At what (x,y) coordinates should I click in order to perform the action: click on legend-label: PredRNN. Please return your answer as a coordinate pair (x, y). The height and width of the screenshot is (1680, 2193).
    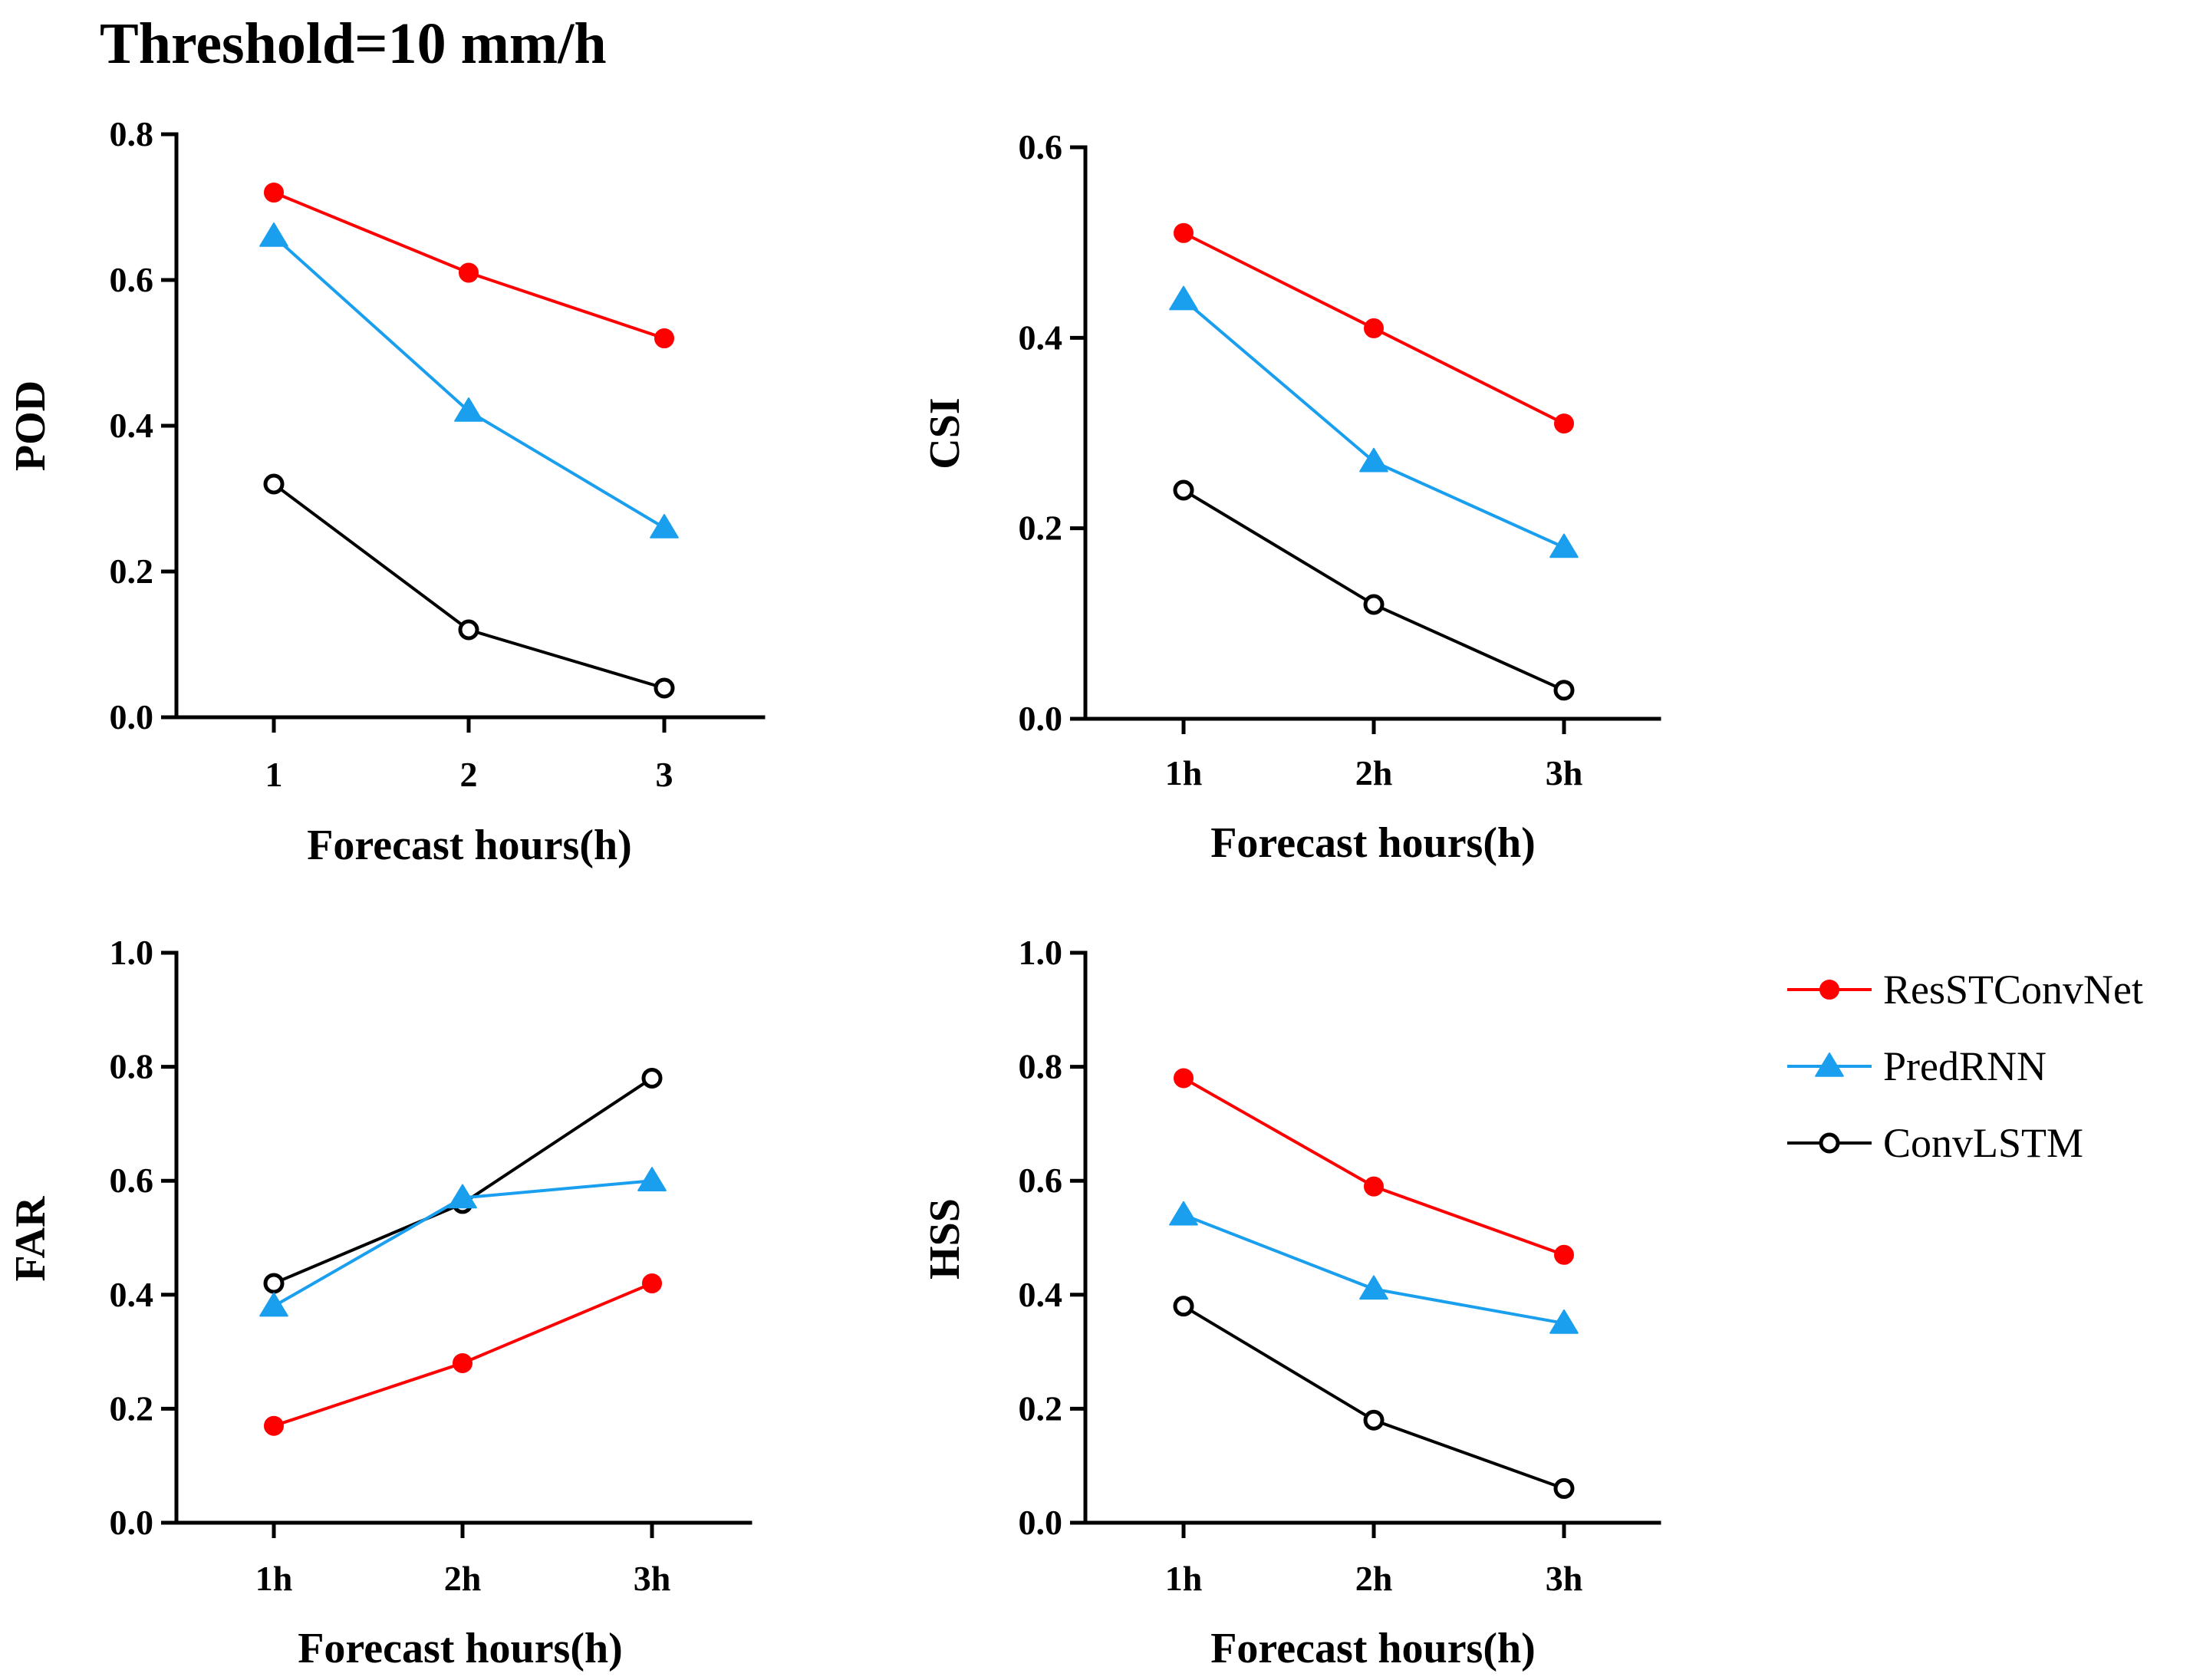
    Looking at the image, I should click on (1964, 1066).